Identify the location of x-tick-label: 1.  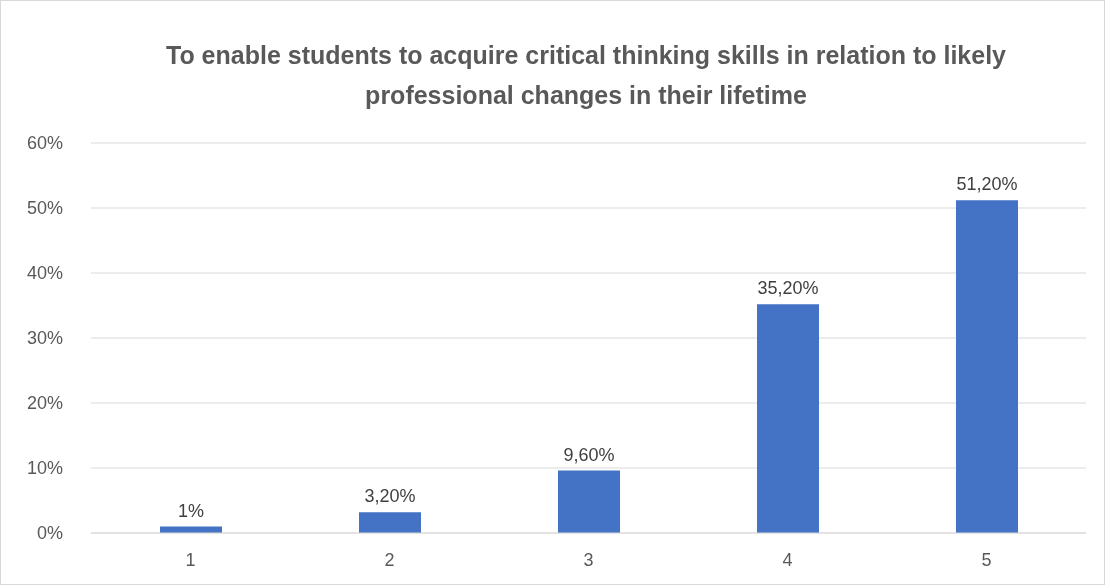
(190, 559).